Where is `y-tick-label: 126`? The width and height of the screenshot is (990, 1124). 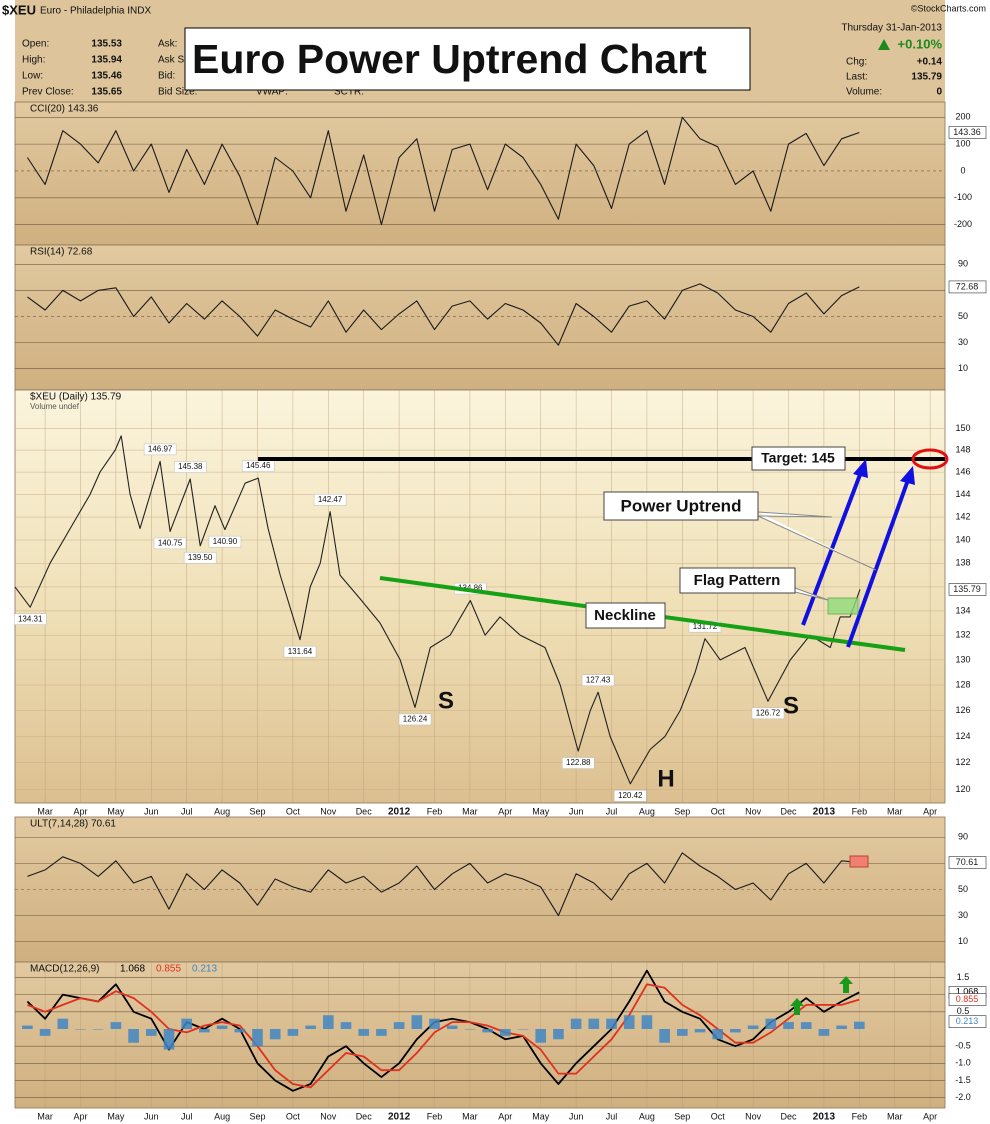
y-tick-label: 126 is located at coordinates (962, 710).